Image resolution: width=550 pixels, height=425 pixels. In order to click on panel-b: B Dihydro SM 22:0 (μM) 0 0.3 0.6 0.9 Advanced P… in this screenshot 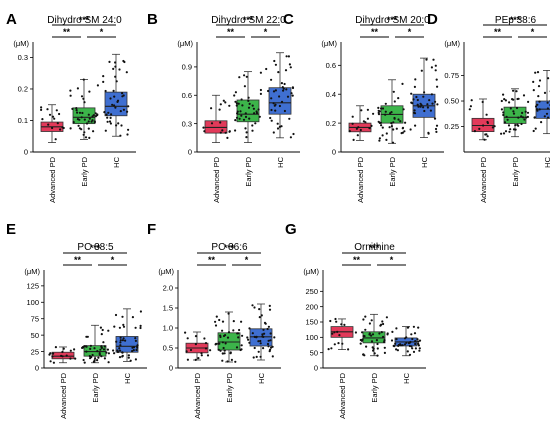, I will do `click(223, 107)`.